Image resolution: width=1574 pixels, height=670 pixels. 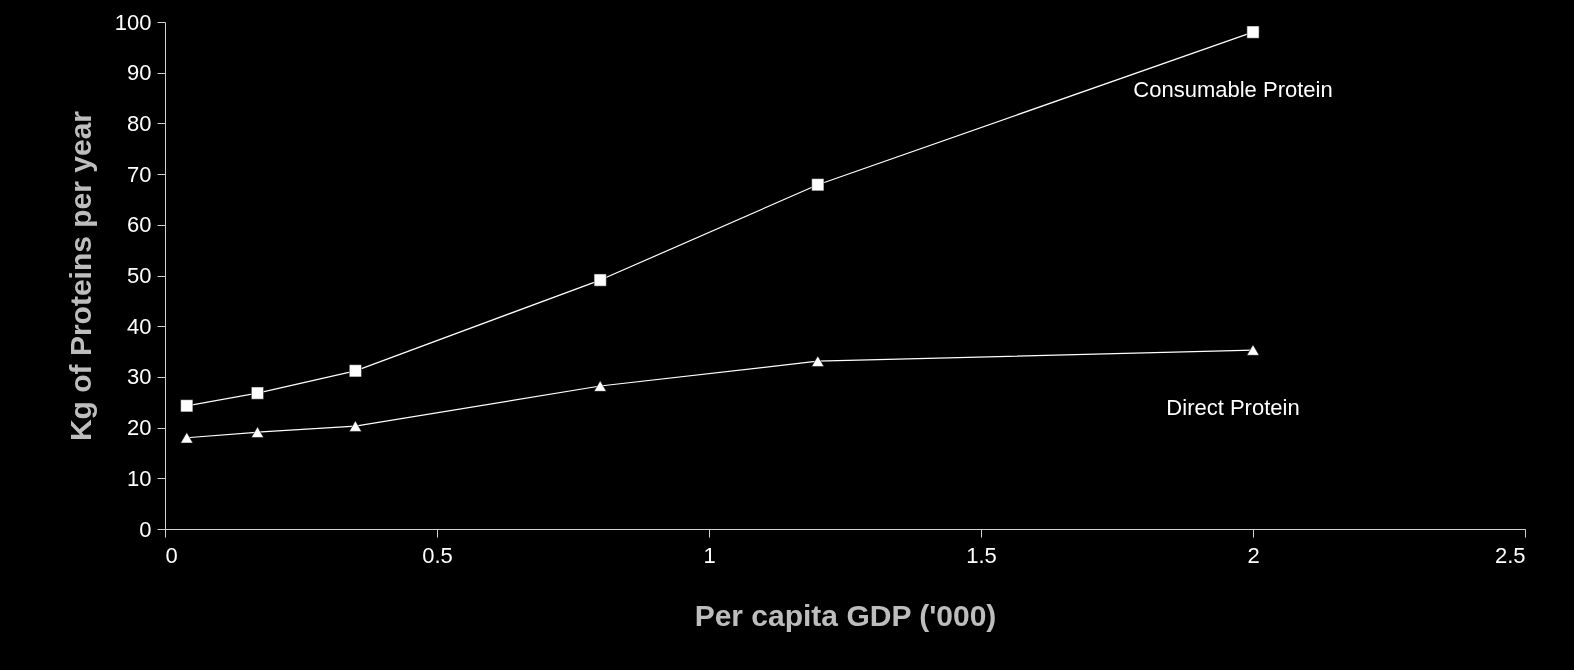 I want to click on y-tick-label: 10, so click(x=139, y=478).